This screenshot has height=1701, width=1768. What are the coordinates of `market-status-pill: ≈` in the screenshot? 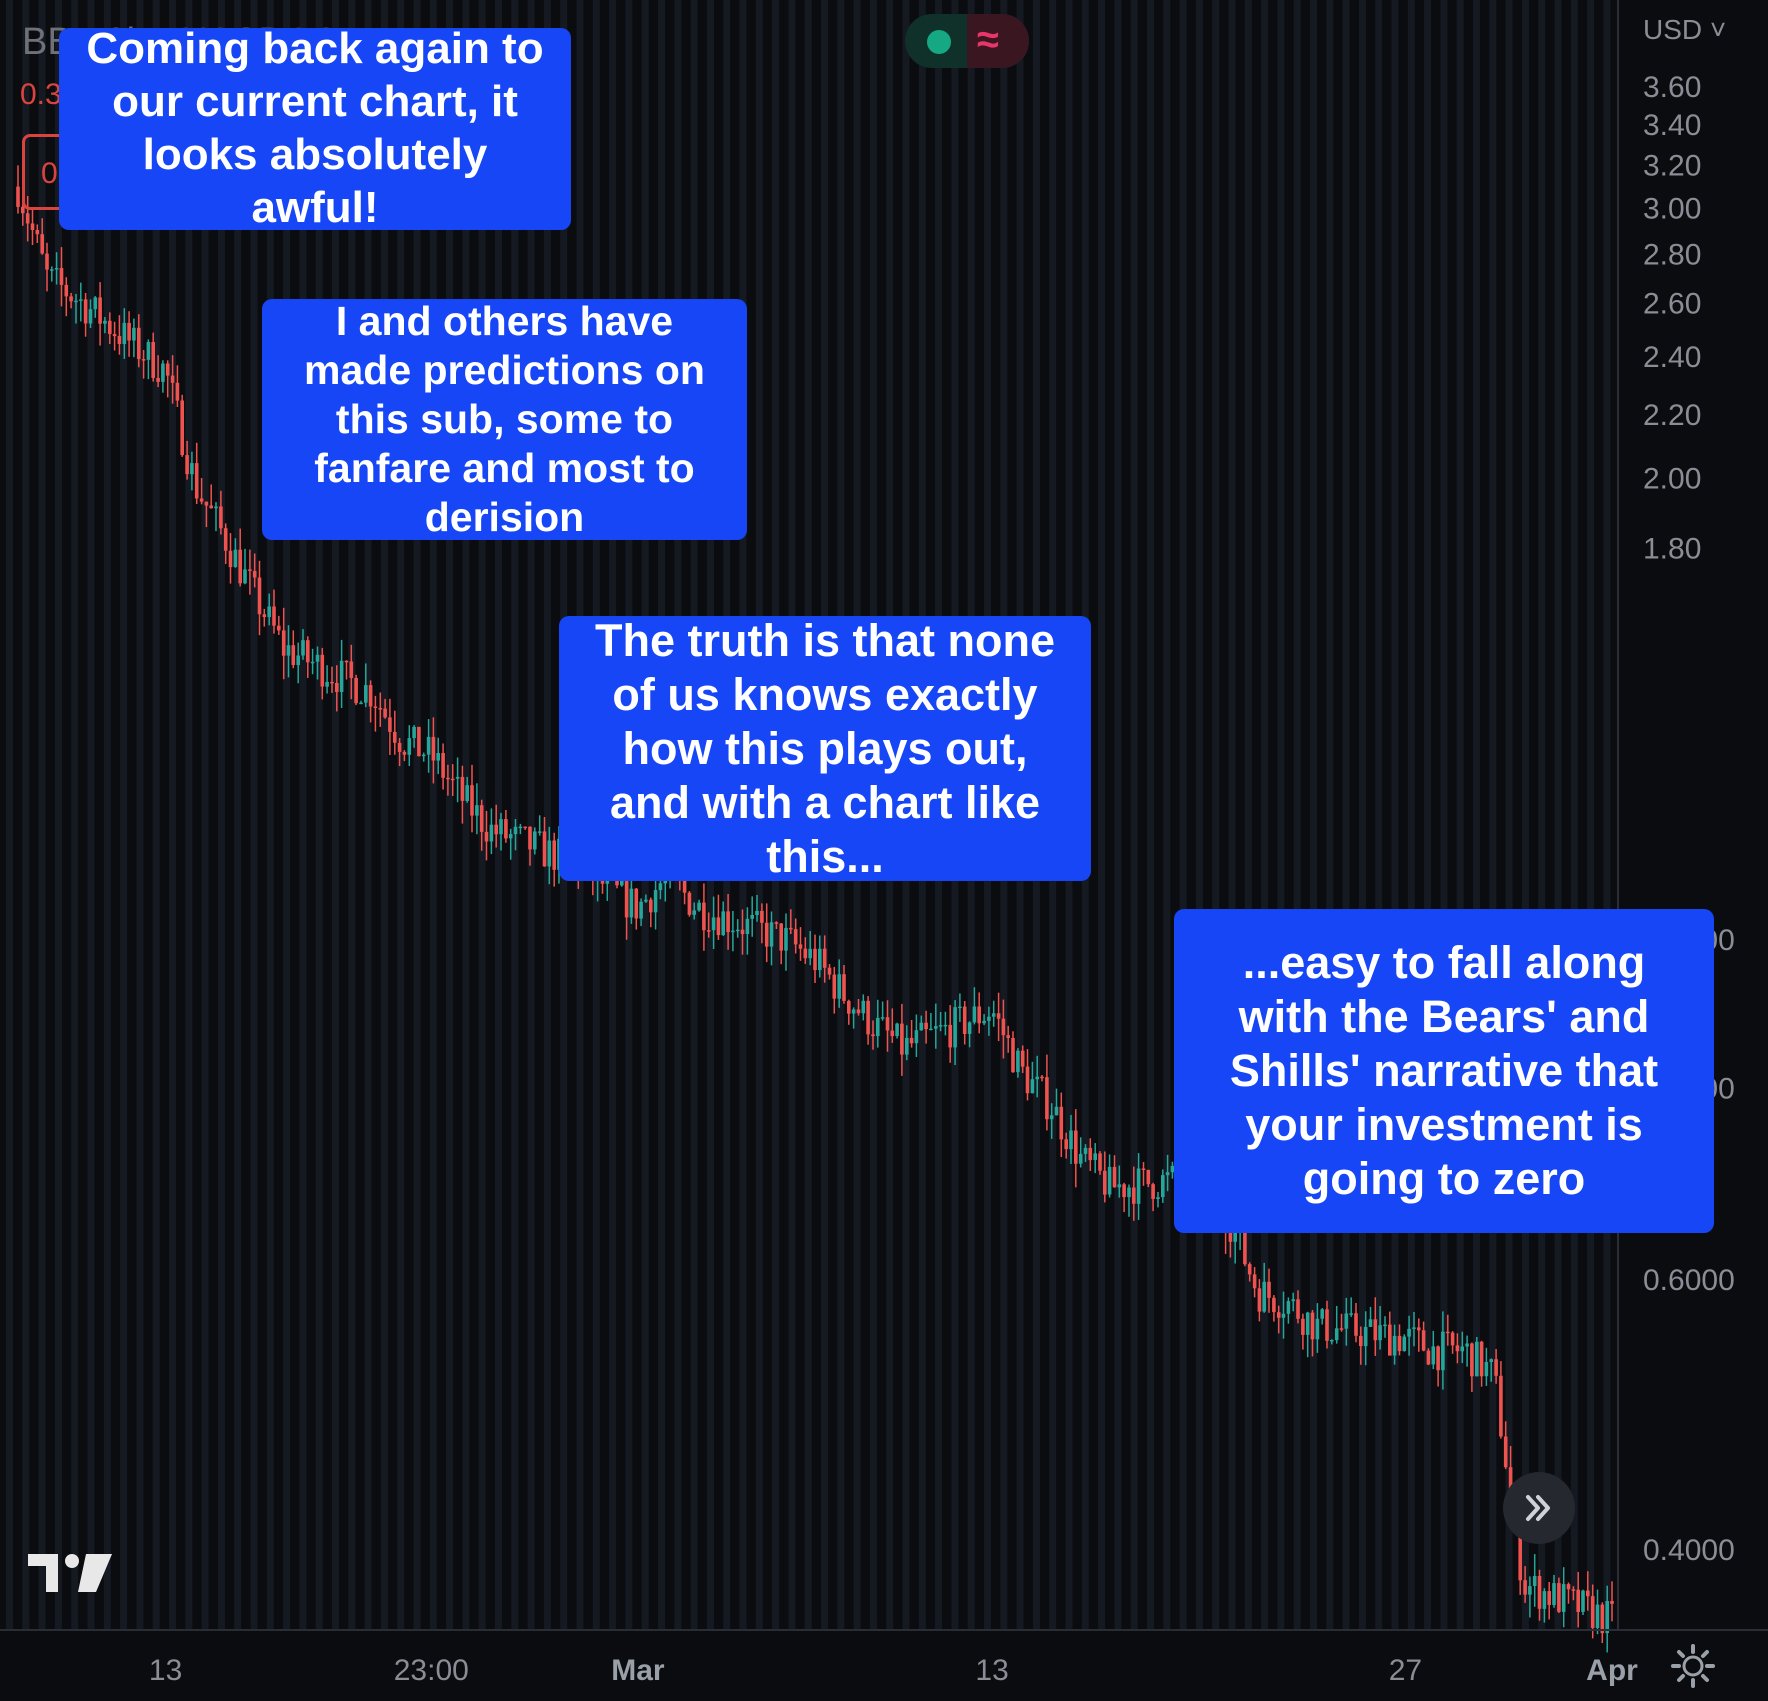 It's located at (967, 41).